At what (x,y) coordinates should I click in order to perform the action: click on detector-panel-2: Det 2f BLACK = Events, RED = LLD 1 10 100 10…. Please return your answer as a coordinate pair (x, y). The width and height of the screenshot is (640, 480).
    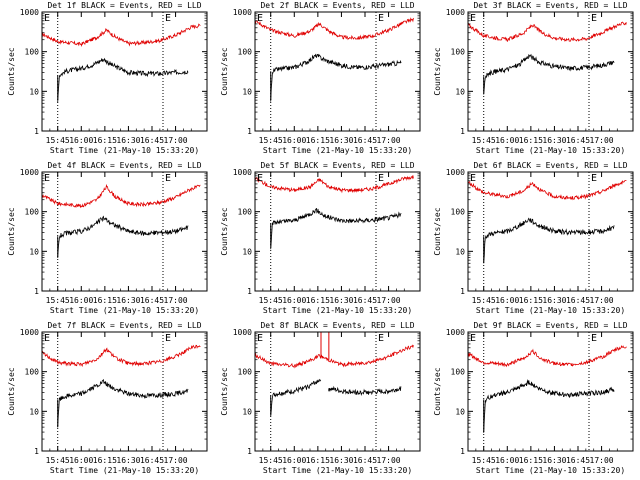
    Looking at the image, I should click on (320, 78).